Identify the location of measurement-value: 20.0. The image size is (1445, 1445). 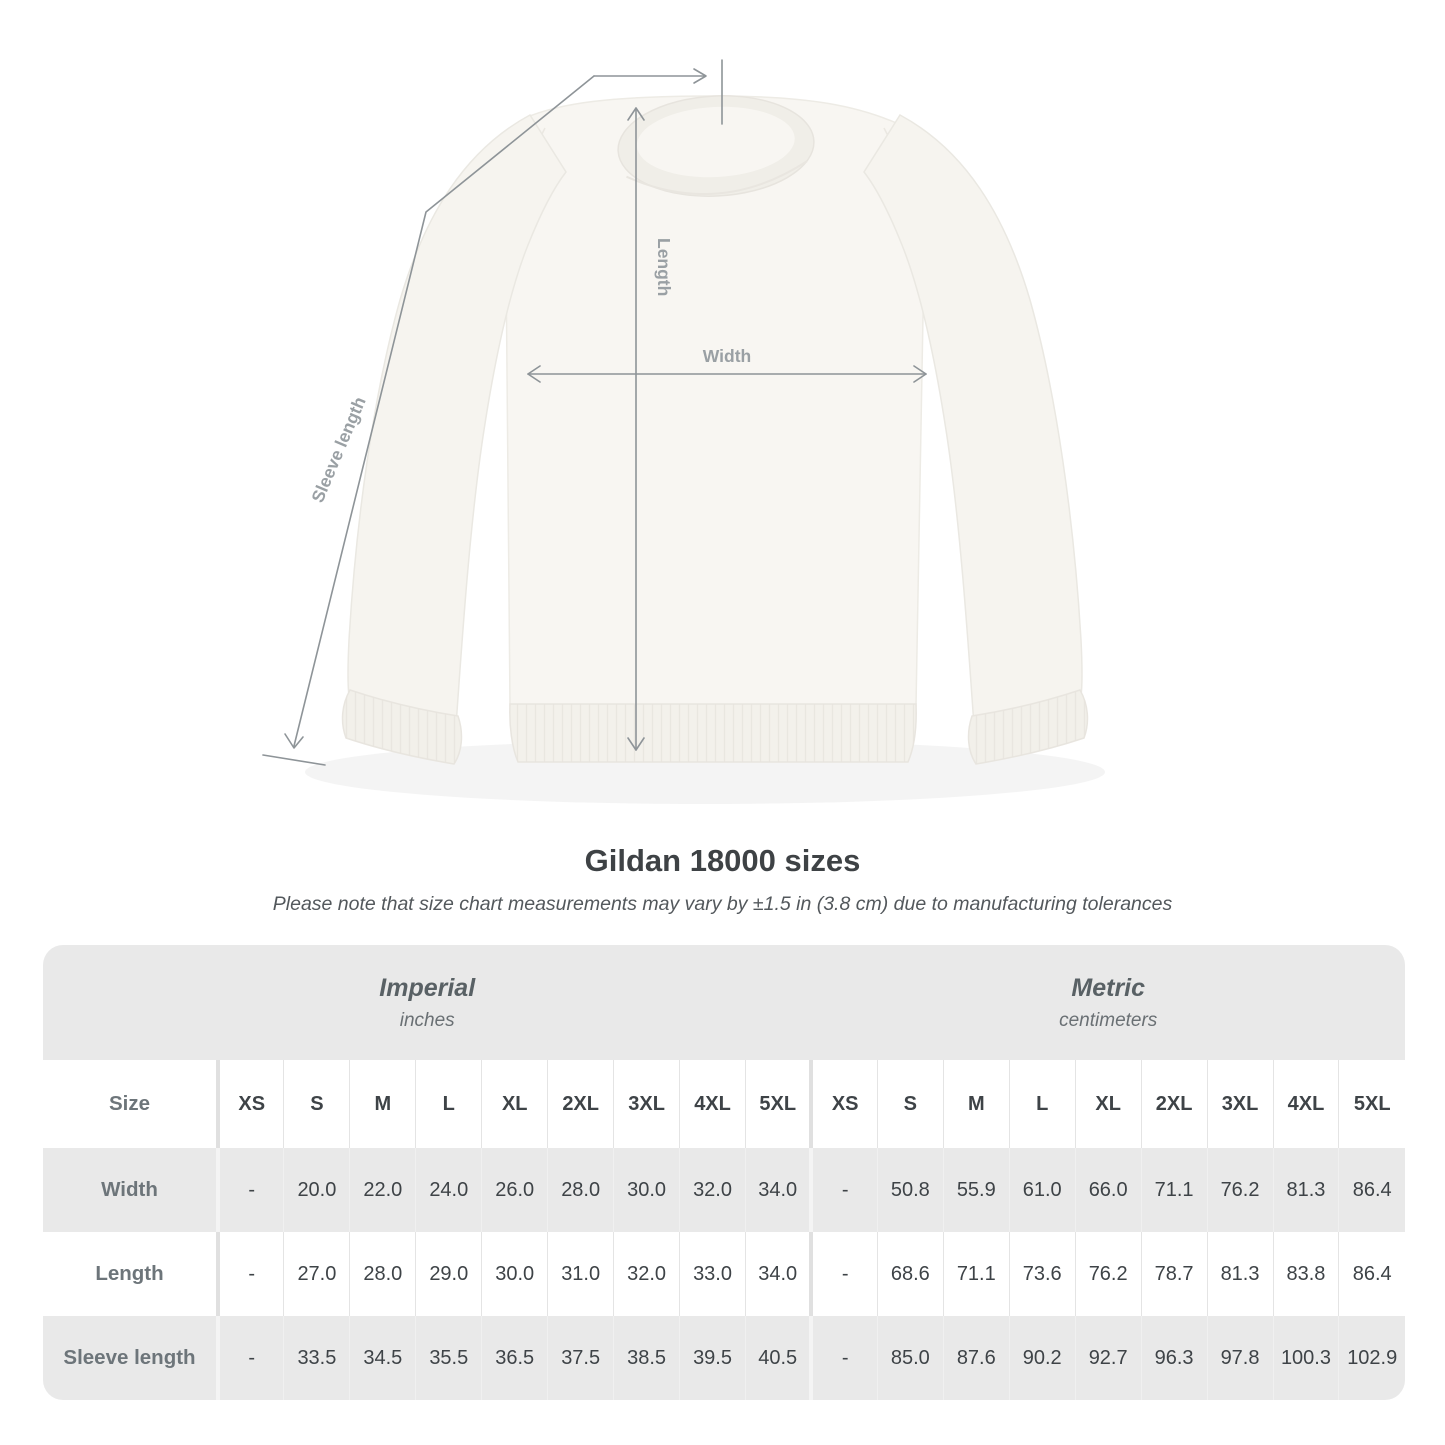
(316, 1190).